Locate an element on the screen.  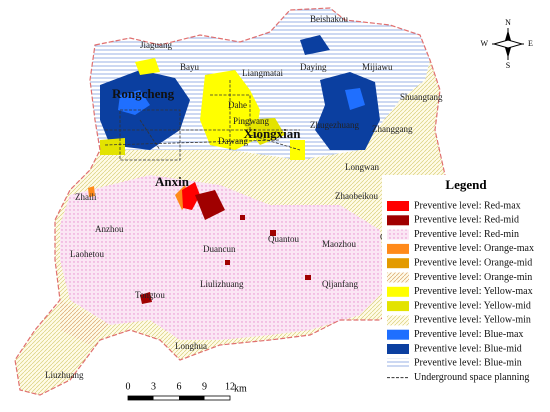
place-label: Laohetou is located at coordinates (87, 254).